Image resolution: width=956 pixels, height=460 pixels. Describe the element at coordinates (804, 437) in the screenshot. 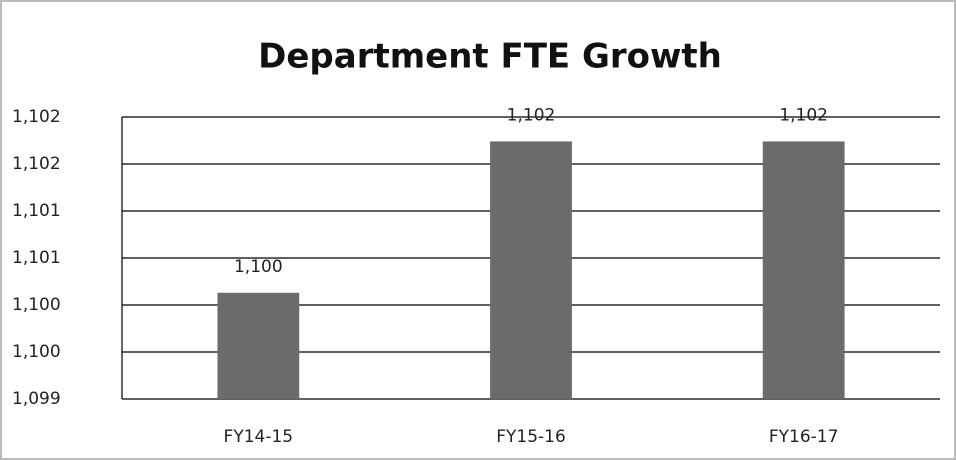

I see `x-tick-label: FY16-17` at that location.